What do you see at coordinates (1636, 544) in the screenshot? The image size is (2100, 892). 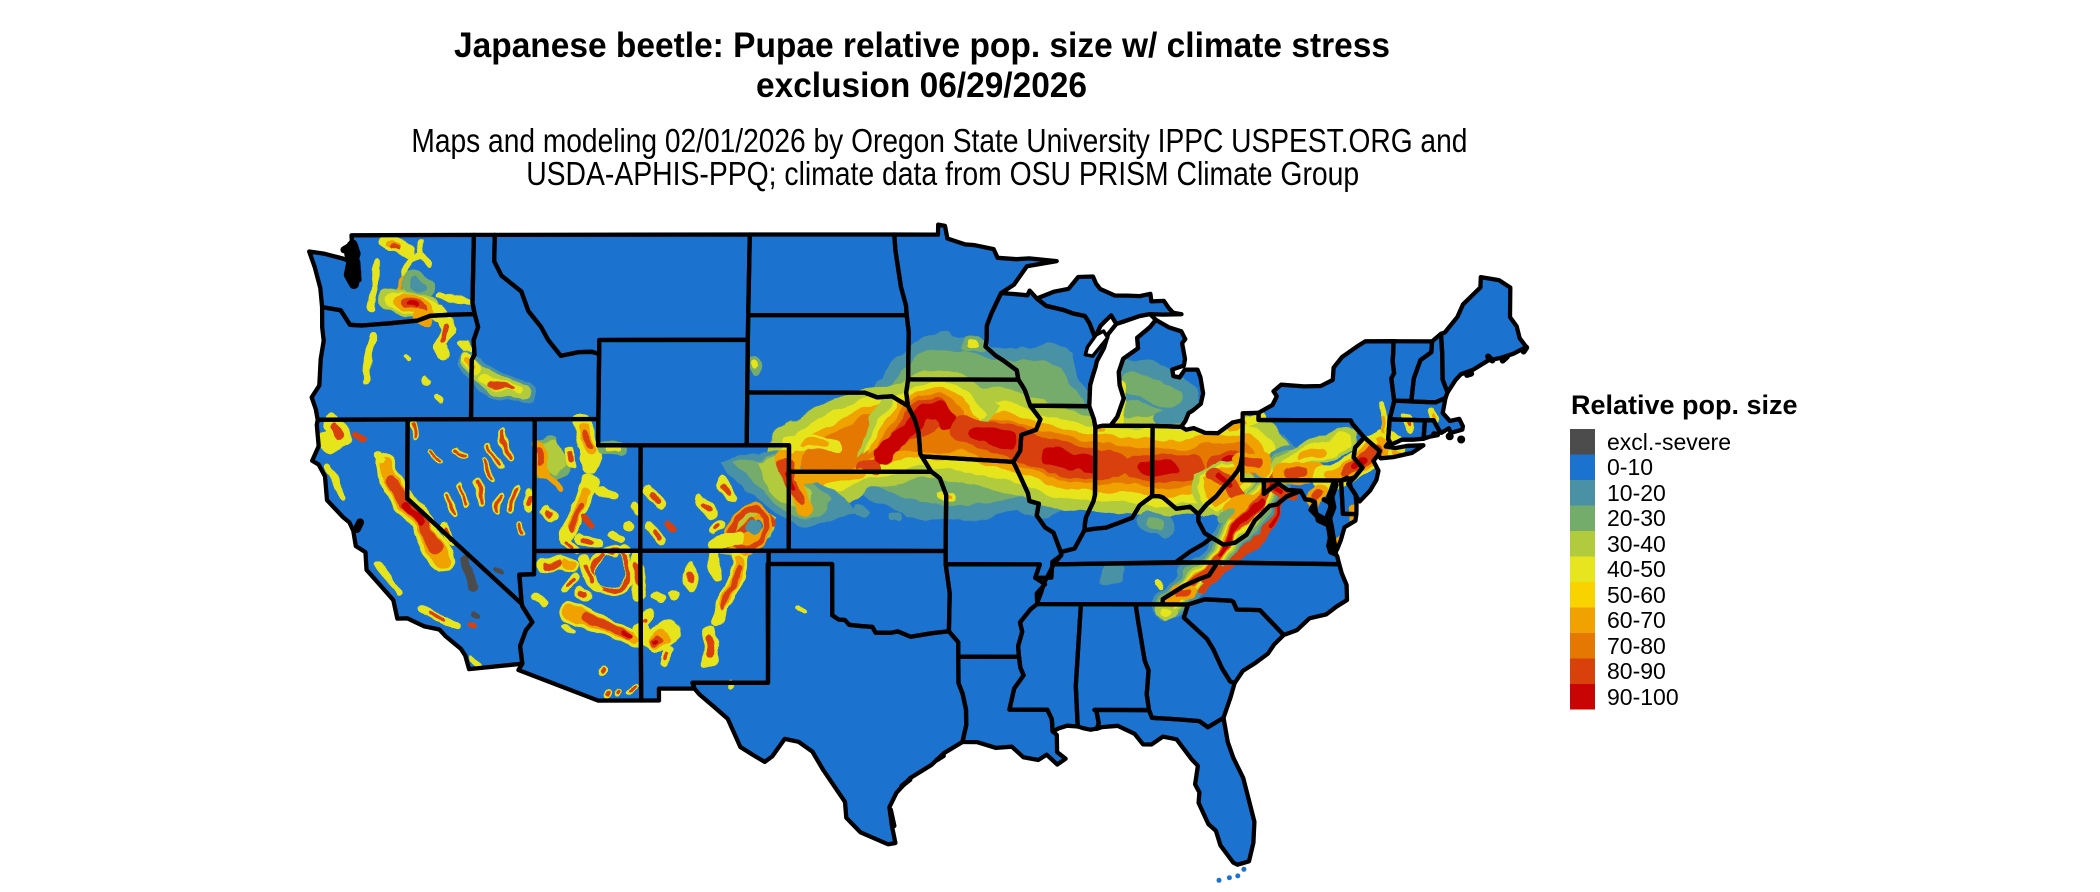 I see `svg-text: 30-40` at bounding box center [1636, 544].